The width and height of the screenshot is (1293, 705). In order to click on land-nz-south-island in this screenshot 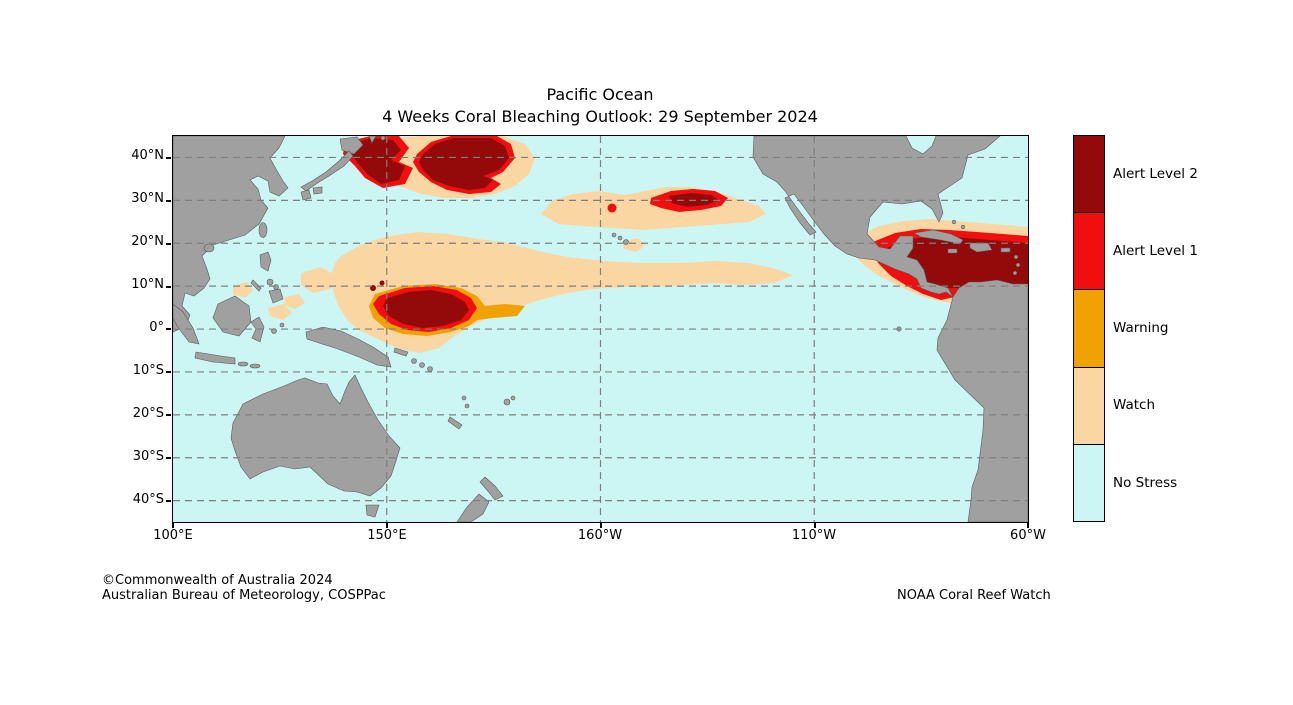, I will do `click(473, 507)`.